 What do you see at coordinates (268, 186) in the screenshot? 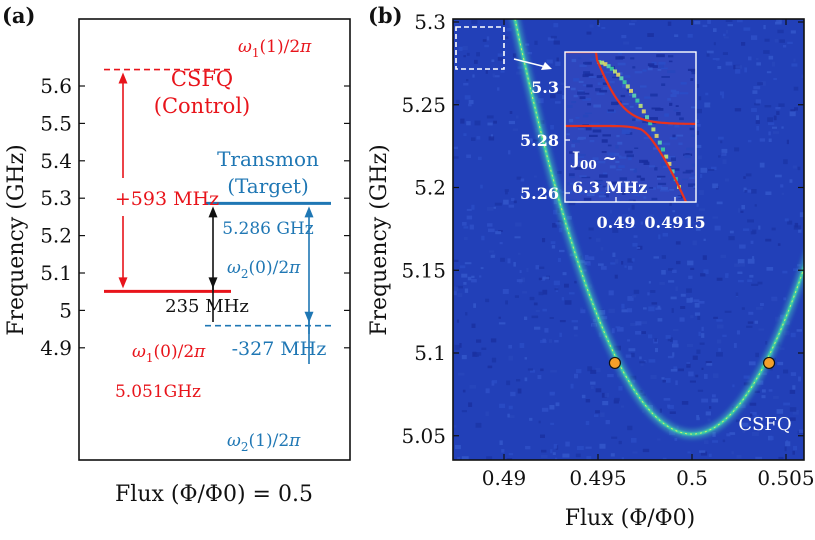
I see `transmon-subtitle: (Target)` at bounding box center [268, 186].